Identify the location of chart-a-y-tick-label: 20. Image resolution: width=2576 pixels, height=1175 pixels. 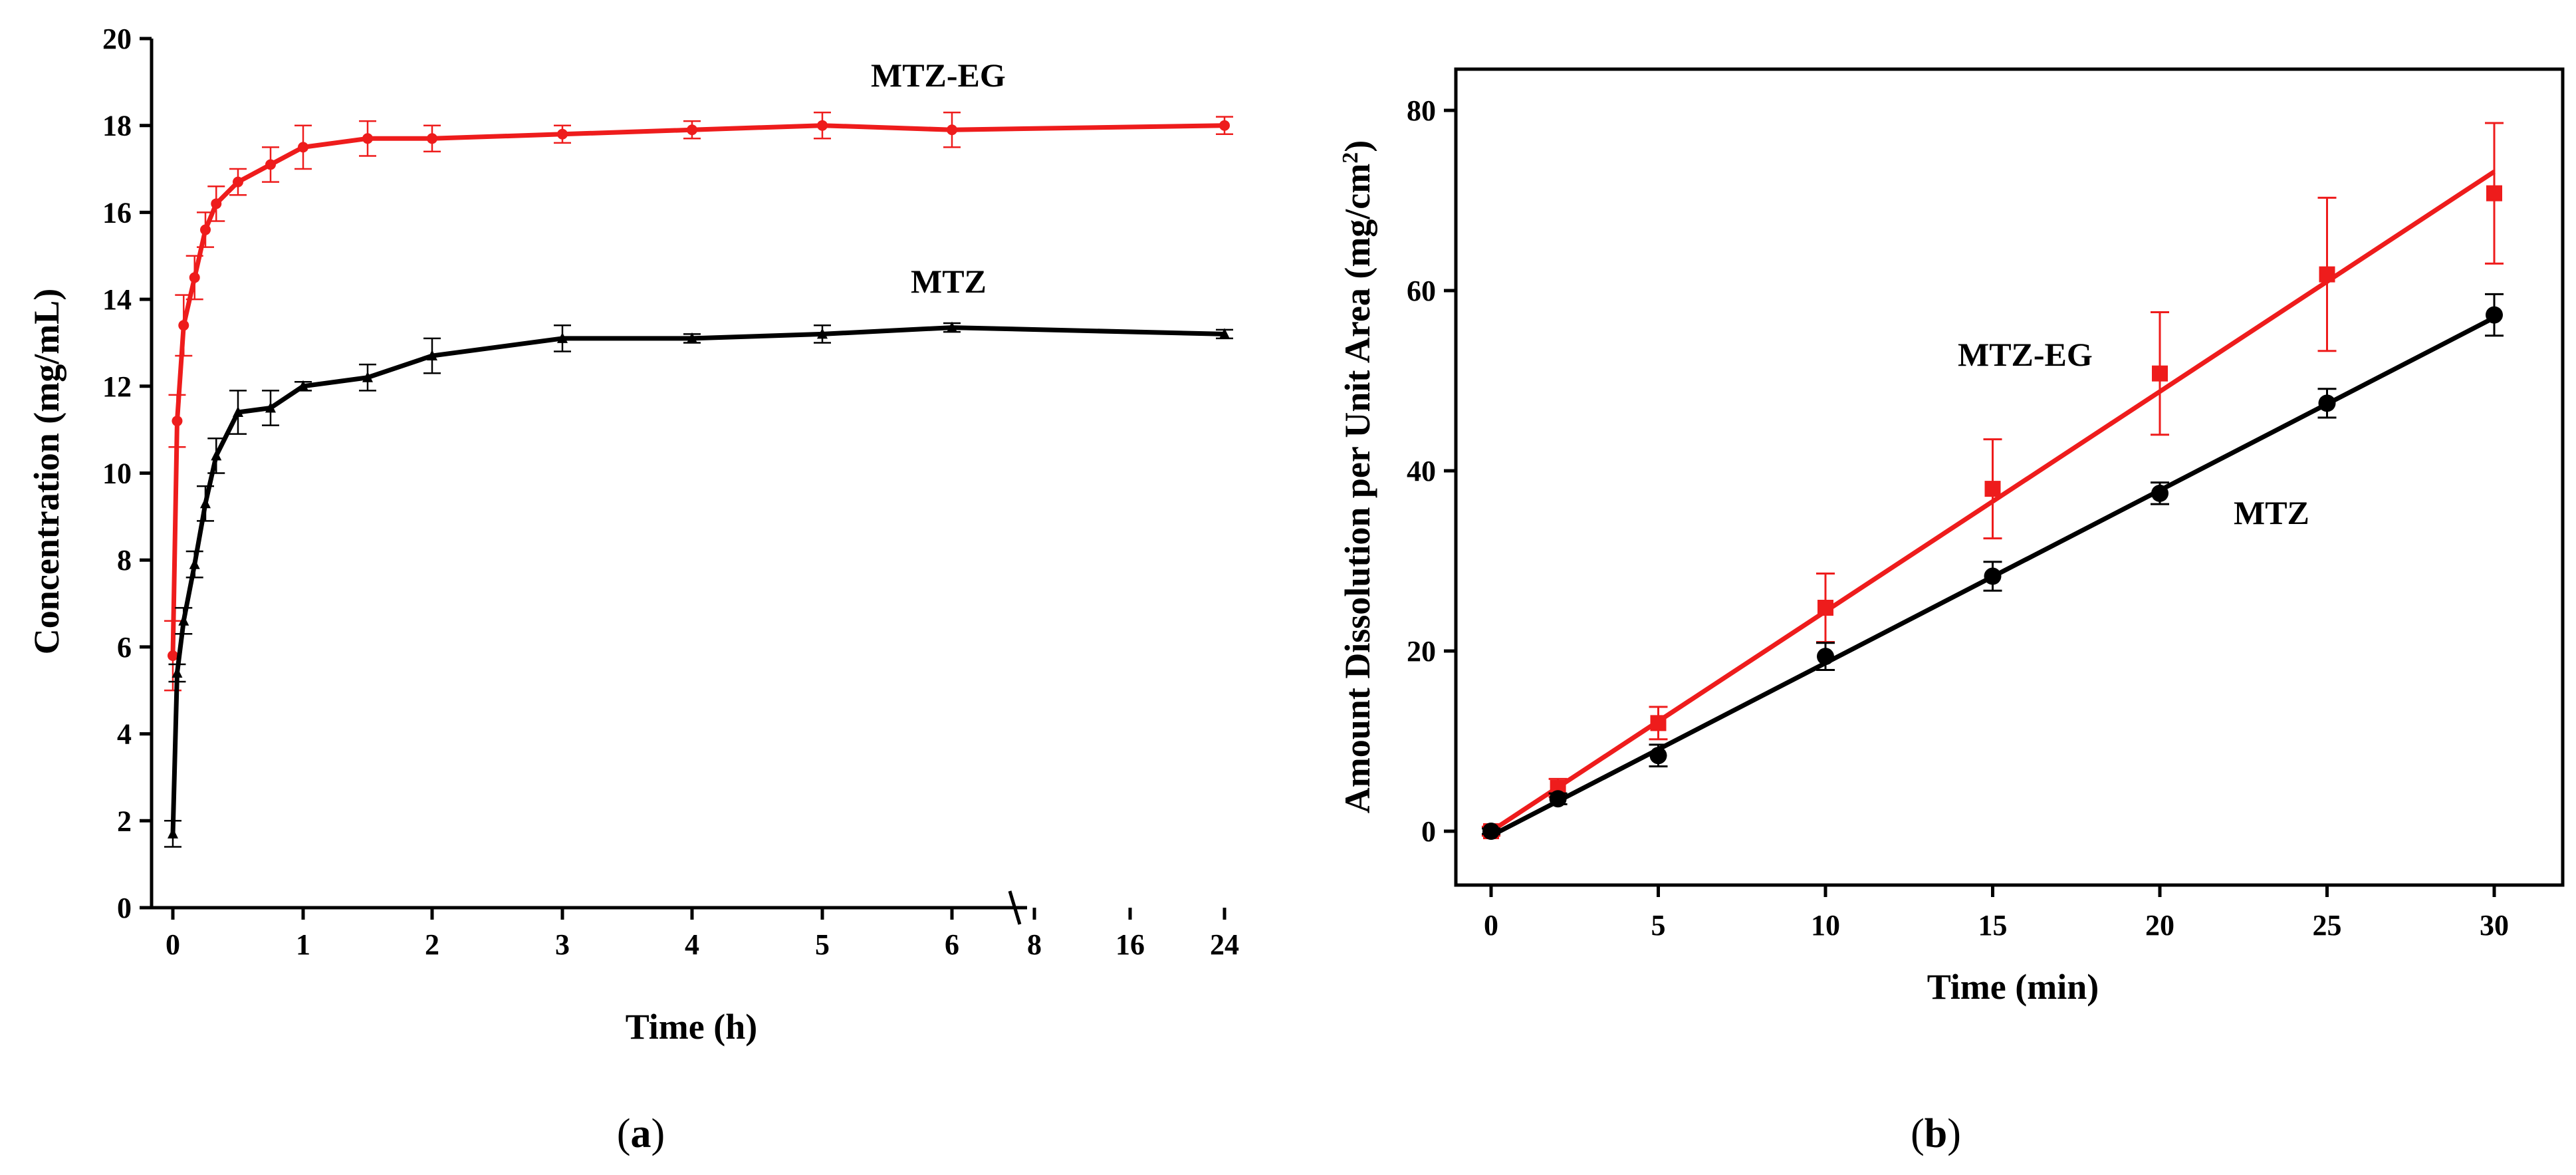
(117, 39).